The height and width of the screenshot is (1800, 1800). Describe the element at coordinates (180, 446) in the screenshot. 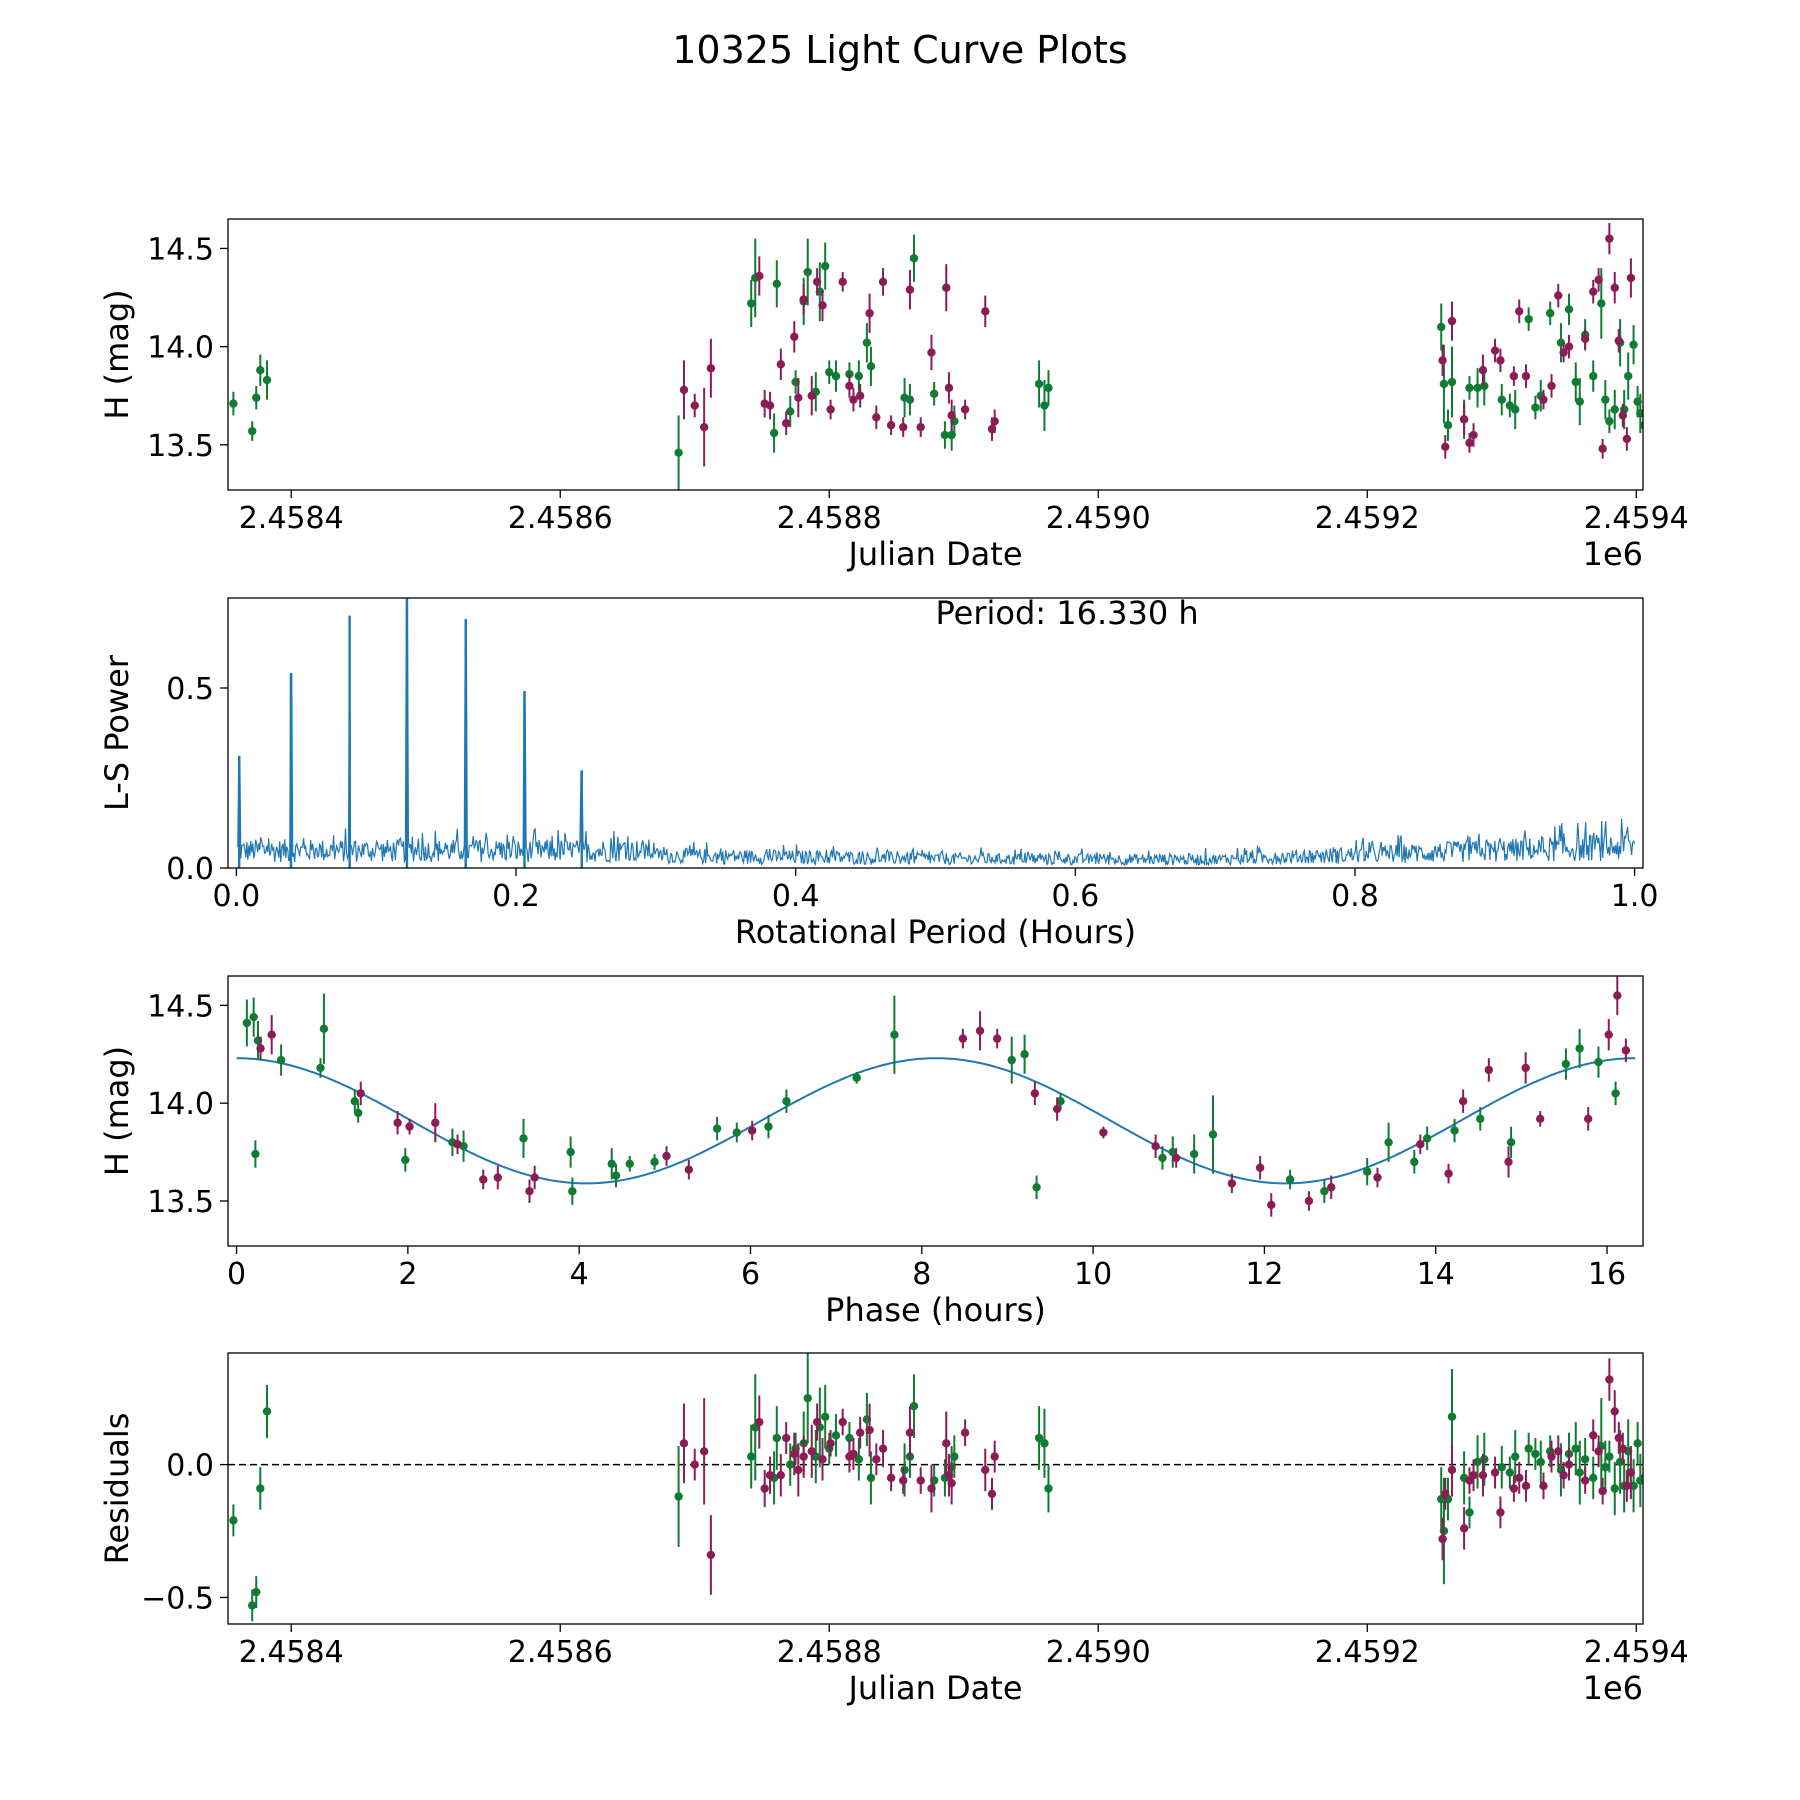

I see `y-tick-label: 13.5` at that location.